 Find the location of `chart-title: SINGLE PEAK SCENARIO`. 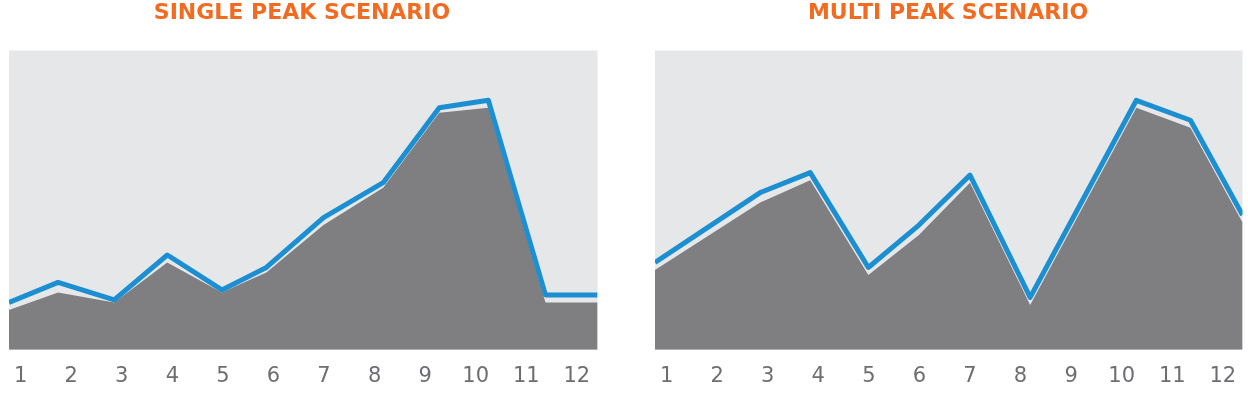

chart-title: SINGLE PEAK SCENARIO is located at coordinates (302, 12).